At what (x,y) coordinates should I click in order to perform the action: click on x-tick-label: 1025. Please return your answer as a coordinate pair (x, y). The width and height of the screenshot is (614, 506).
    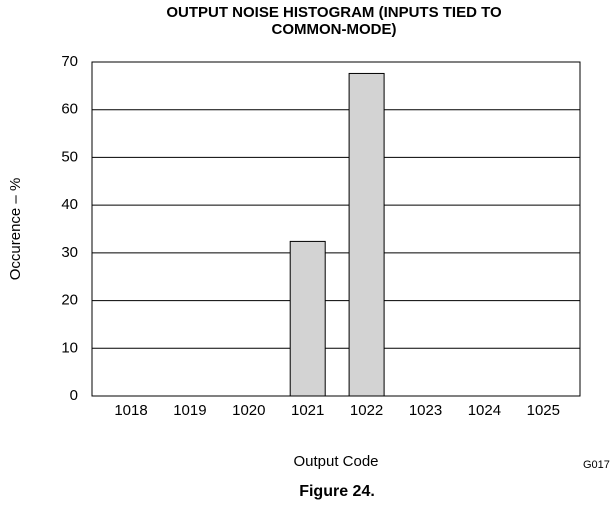
    Looking at the image, I should click on (543, 410).